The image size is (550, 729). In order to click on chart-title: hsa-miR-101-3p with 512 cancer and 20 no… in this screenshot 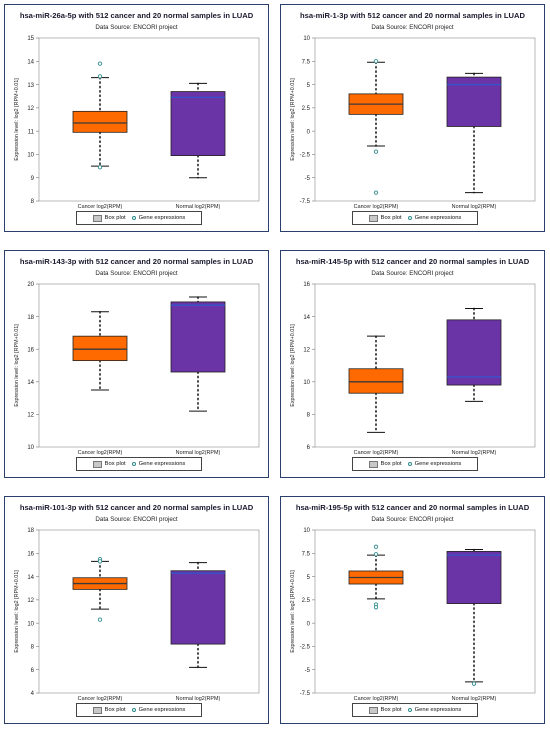, I will do `click(136, 507)`.